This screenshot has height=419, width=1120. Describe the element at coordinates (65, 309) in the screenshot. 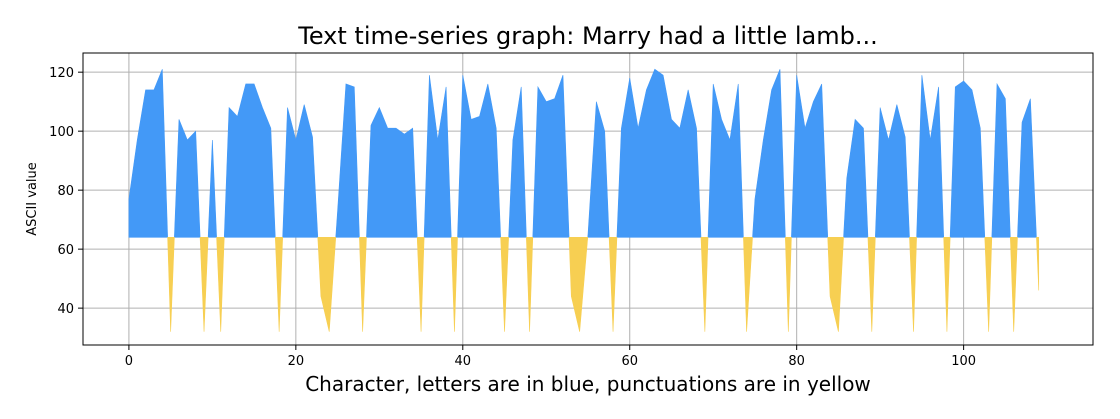

I see `y-tick-label: 40` at that location.